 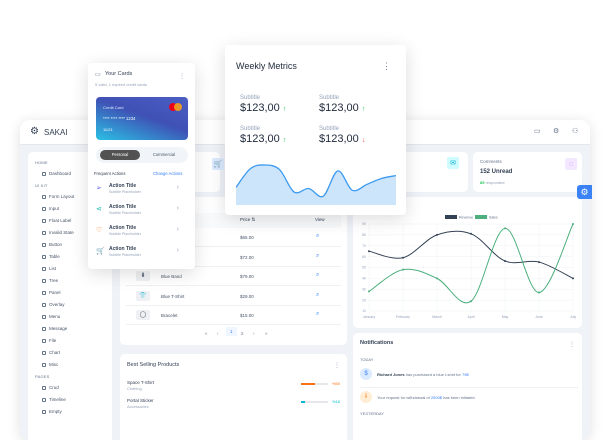 What do you see at coordinates (495, 182) in the screenshot?
I see `stat-suffix: responded` at bounding box center [495, 182].